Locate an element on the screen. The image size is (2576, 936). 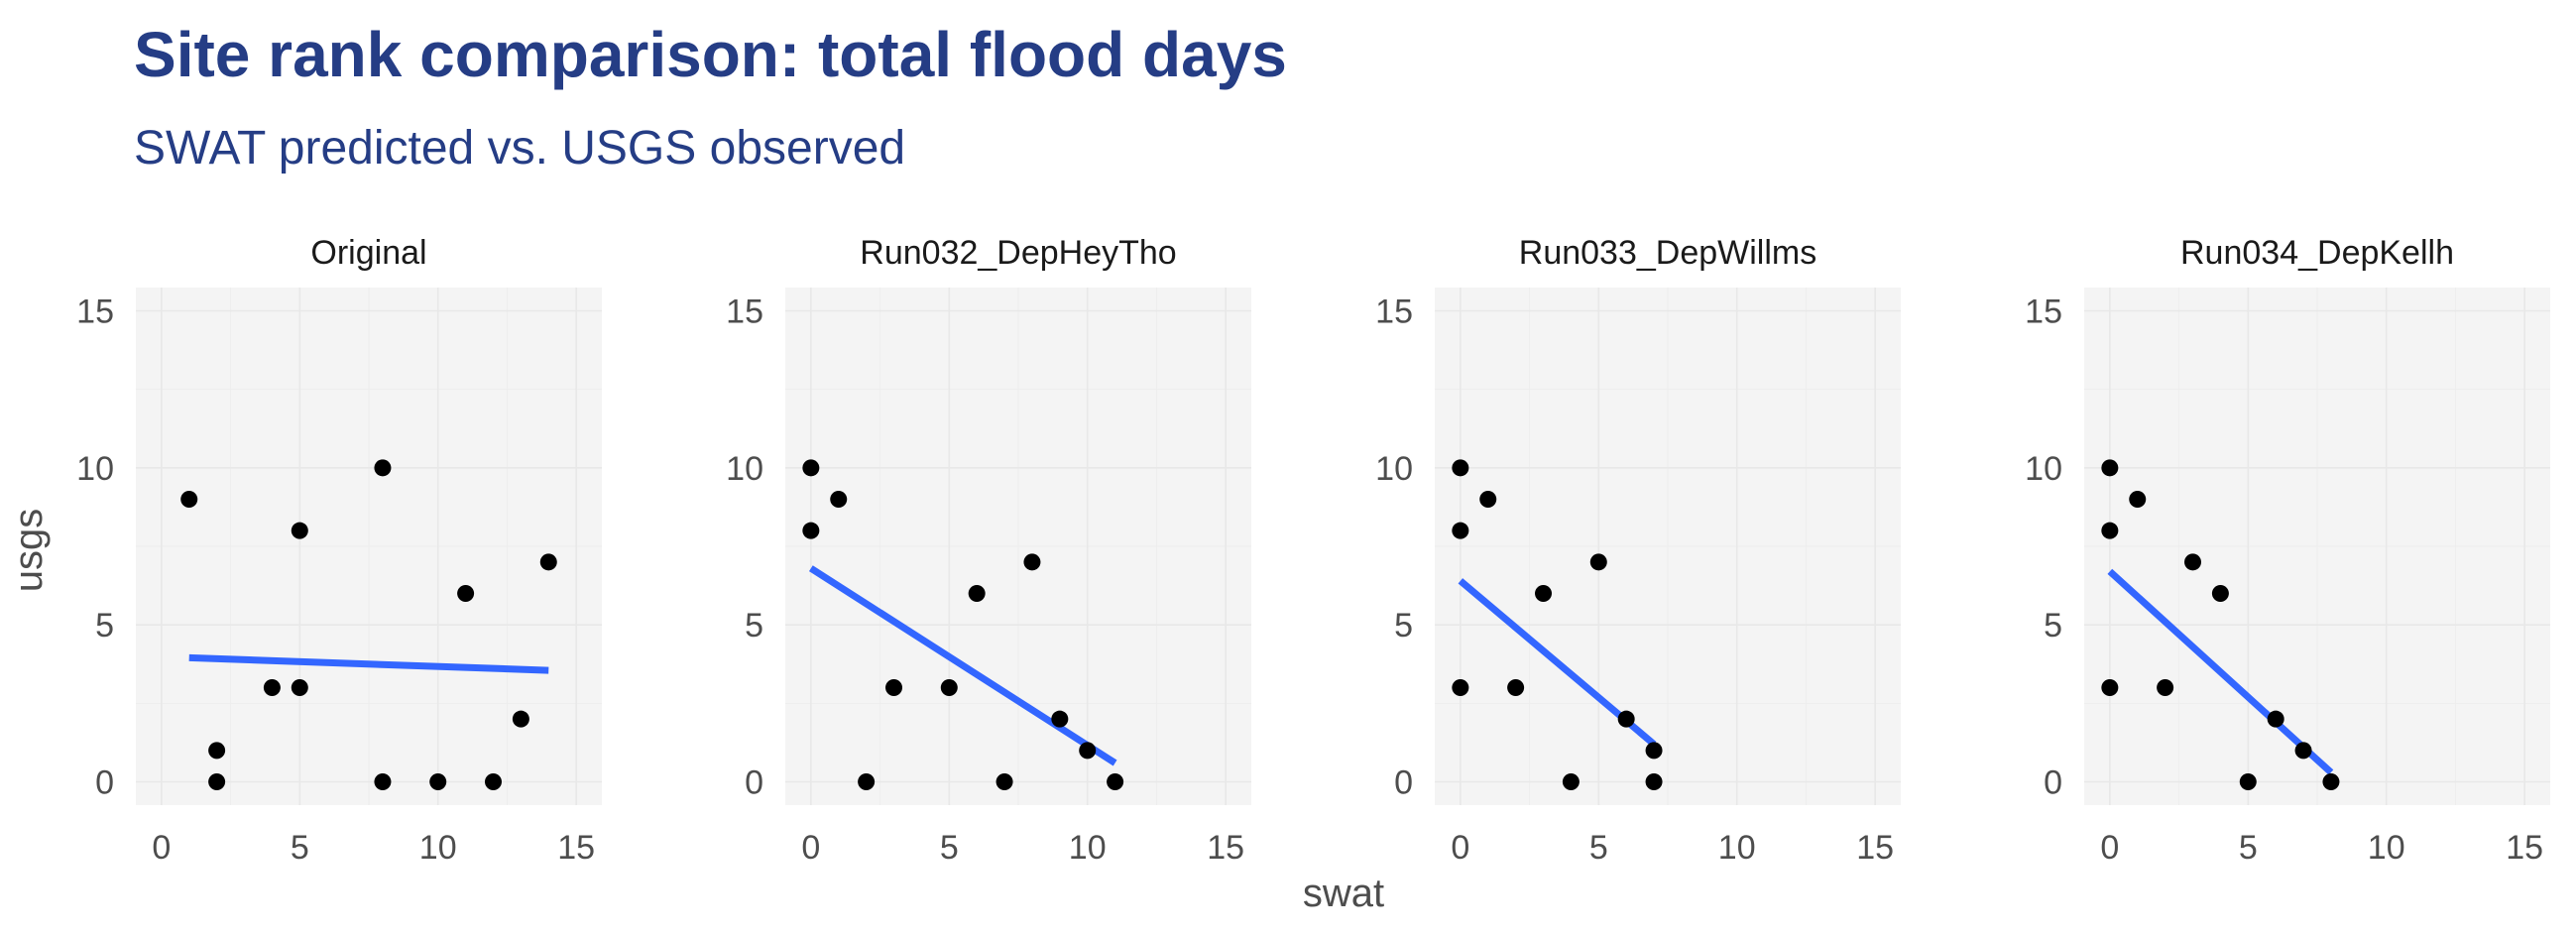
facet-strip-label: Run033_DepWillms is located at coordinates (1667, 253).